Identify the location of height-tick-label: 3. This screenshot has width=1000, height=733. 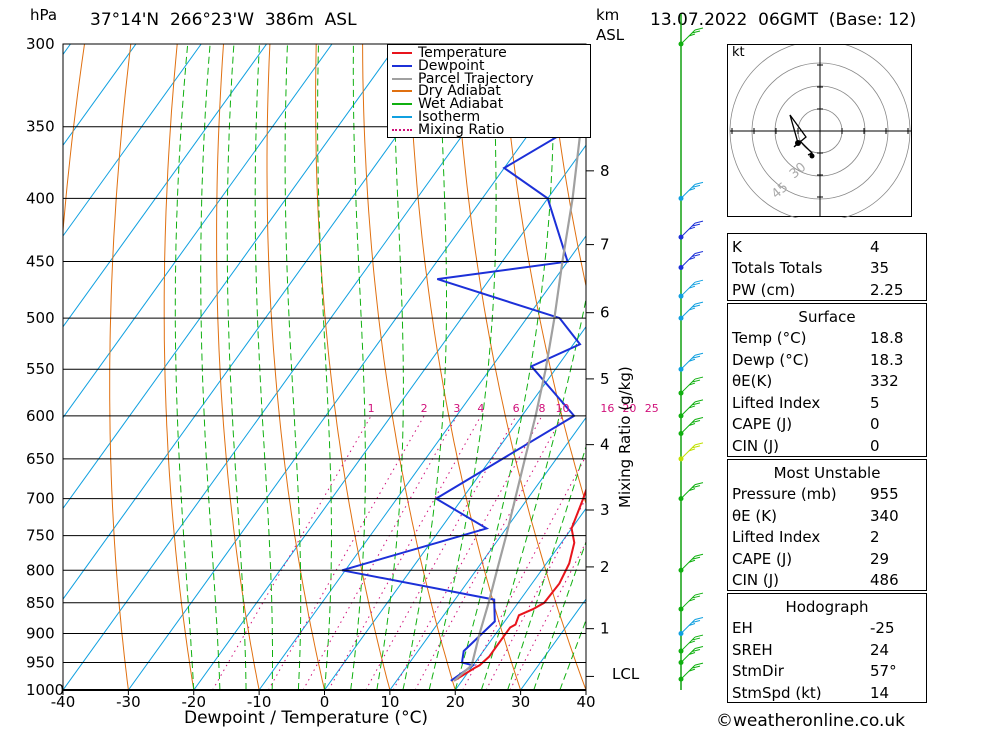
(605, 510).